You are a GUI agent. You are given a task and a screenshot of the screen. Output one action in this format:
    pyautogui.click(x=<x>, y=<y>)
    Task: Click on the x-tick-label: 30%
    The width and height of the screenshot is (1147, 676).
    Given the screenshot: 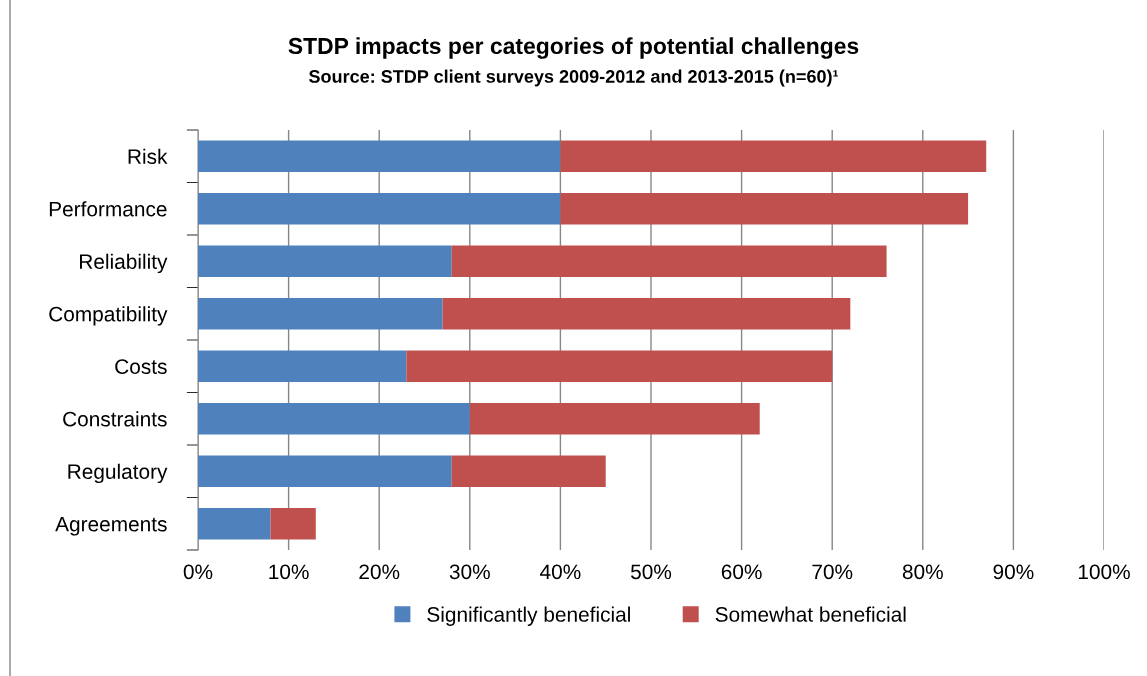 What is the action you would take?
    pyautogui.click(x=469, y=572)
    